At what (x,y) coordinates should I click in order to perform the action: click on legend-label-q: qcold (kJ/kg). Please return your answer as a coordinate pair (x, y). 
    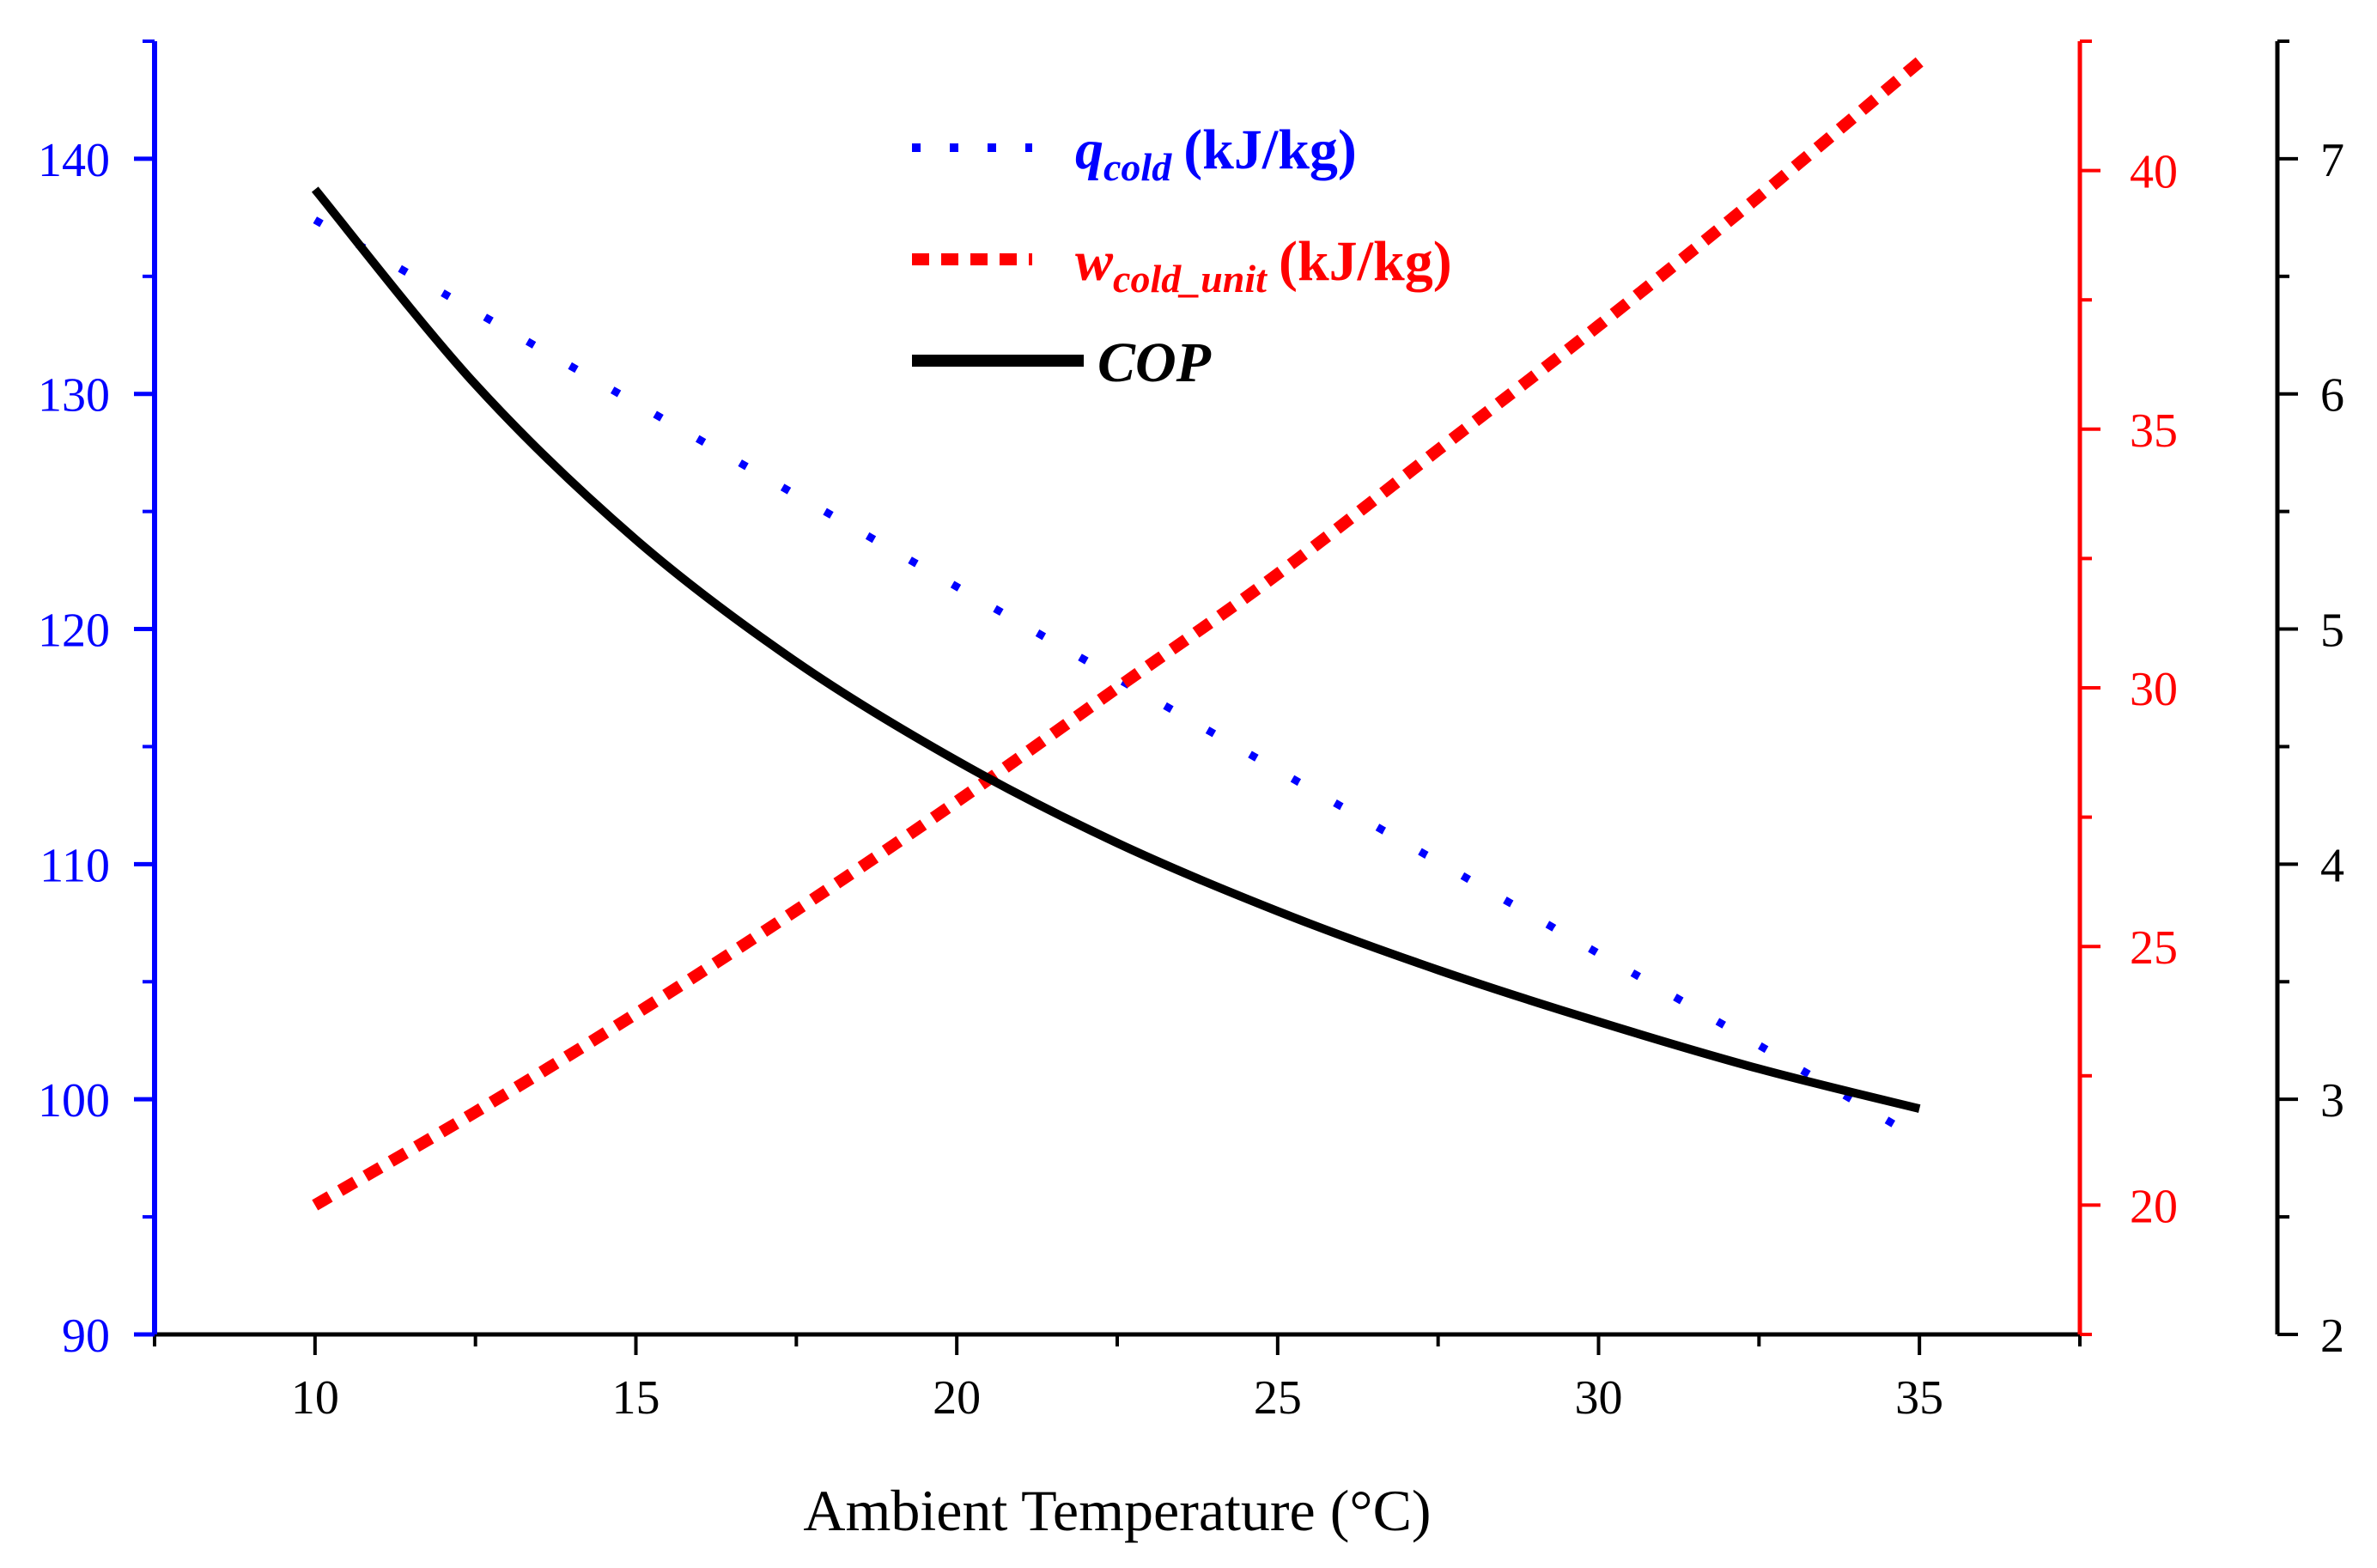
    Looking at the image, I should click on (1216, 154).